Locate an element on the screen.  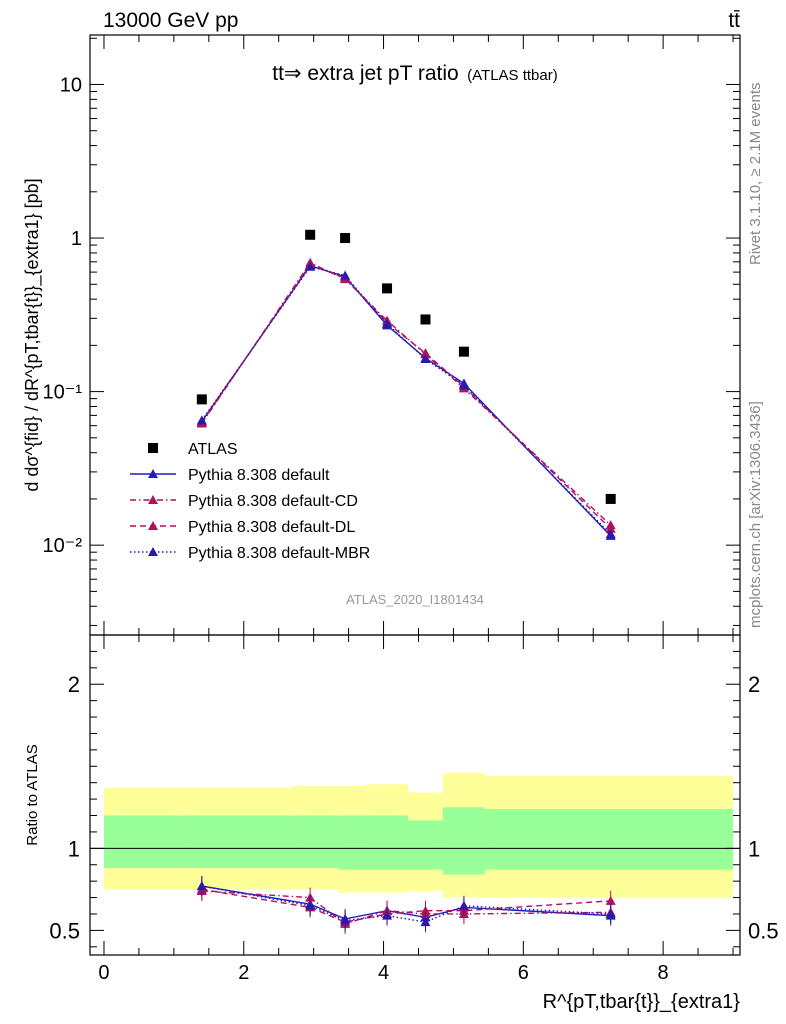
x-tick-label: 0 is located at coordinates (103, 973).